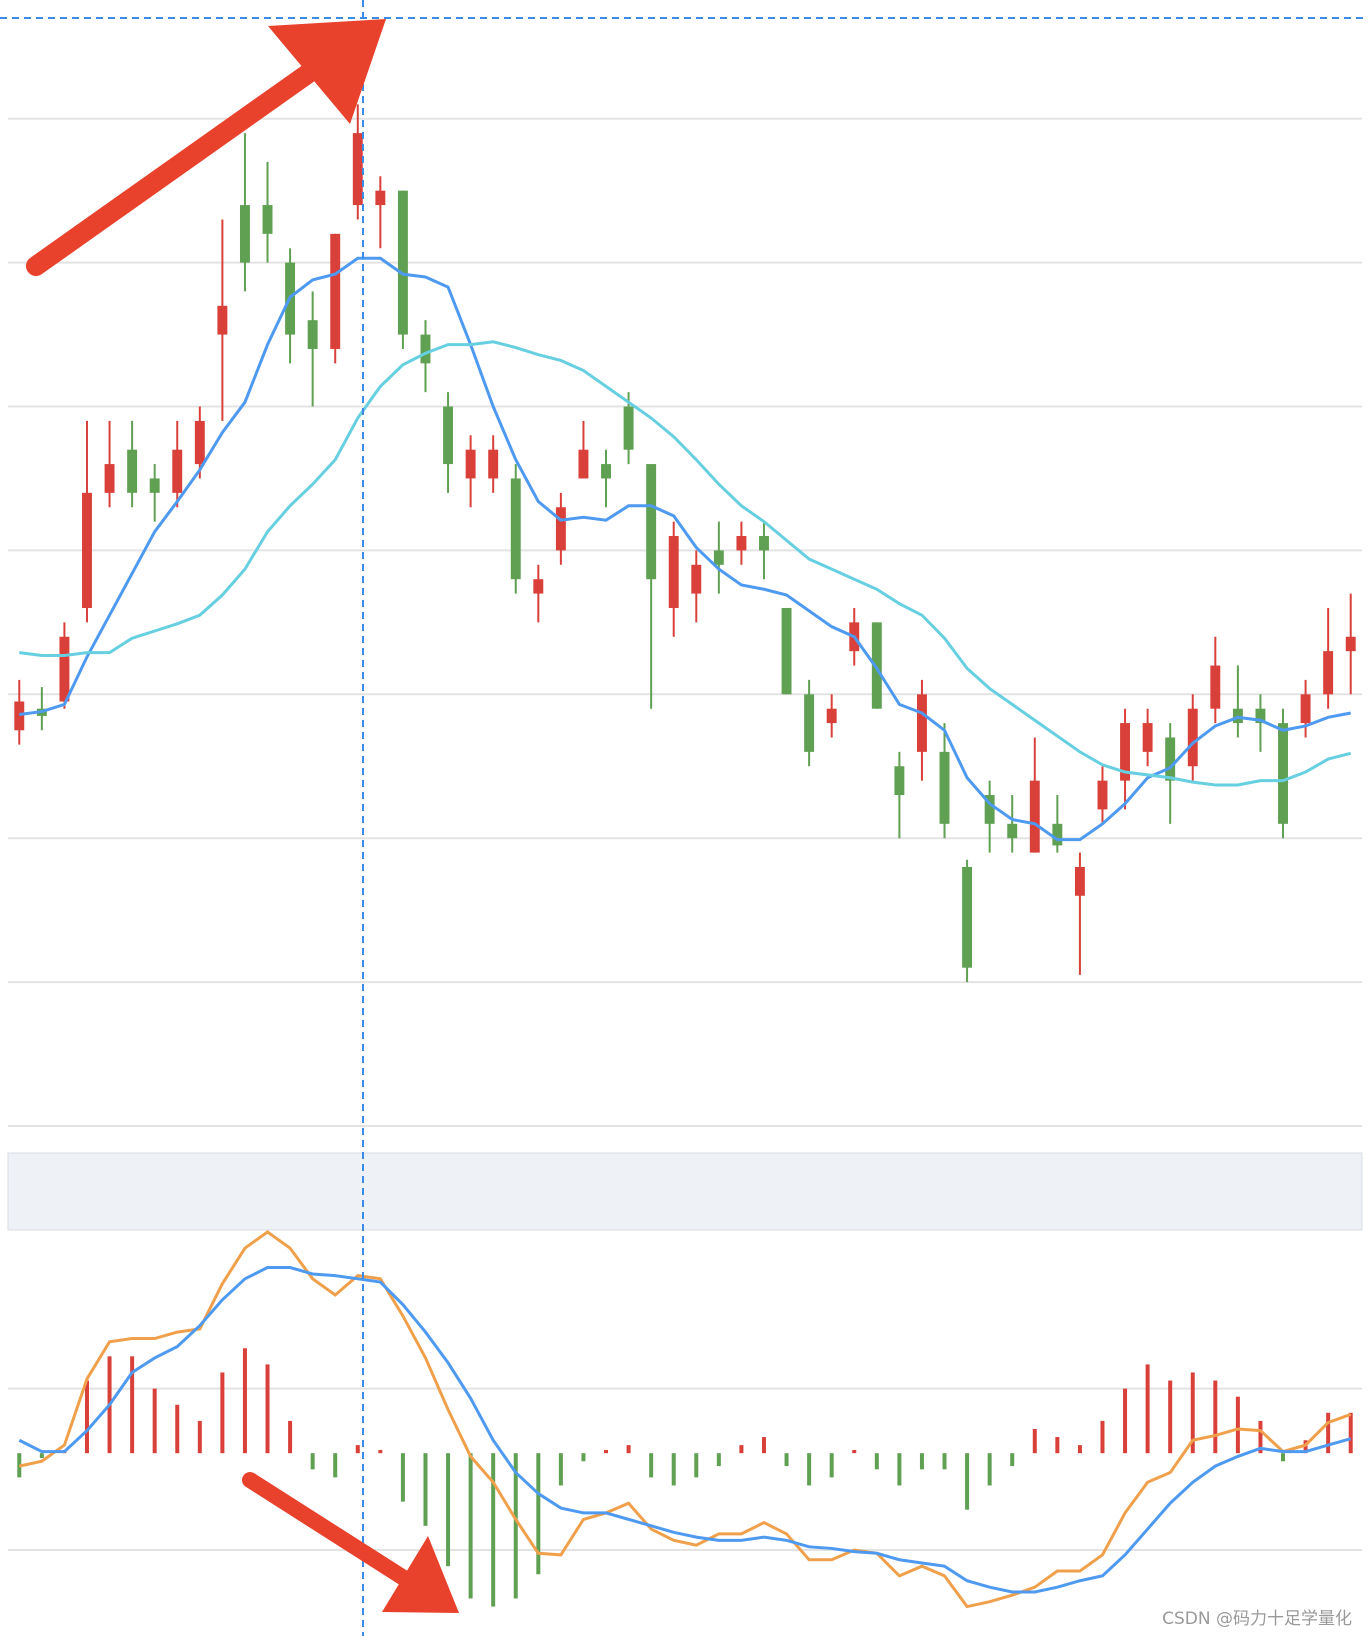 This screenshot has width=1368, height=1636. Describe the element at coordinates (206, 147) in the screenshot. I see `arrow-up` at that location.